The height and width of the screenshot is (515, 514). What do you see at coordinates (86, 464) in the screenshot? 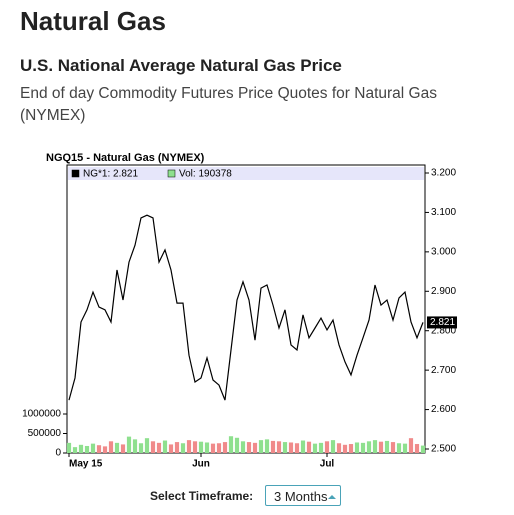
I see `x-tick-label: May 15` at bounding box center [86, 464].